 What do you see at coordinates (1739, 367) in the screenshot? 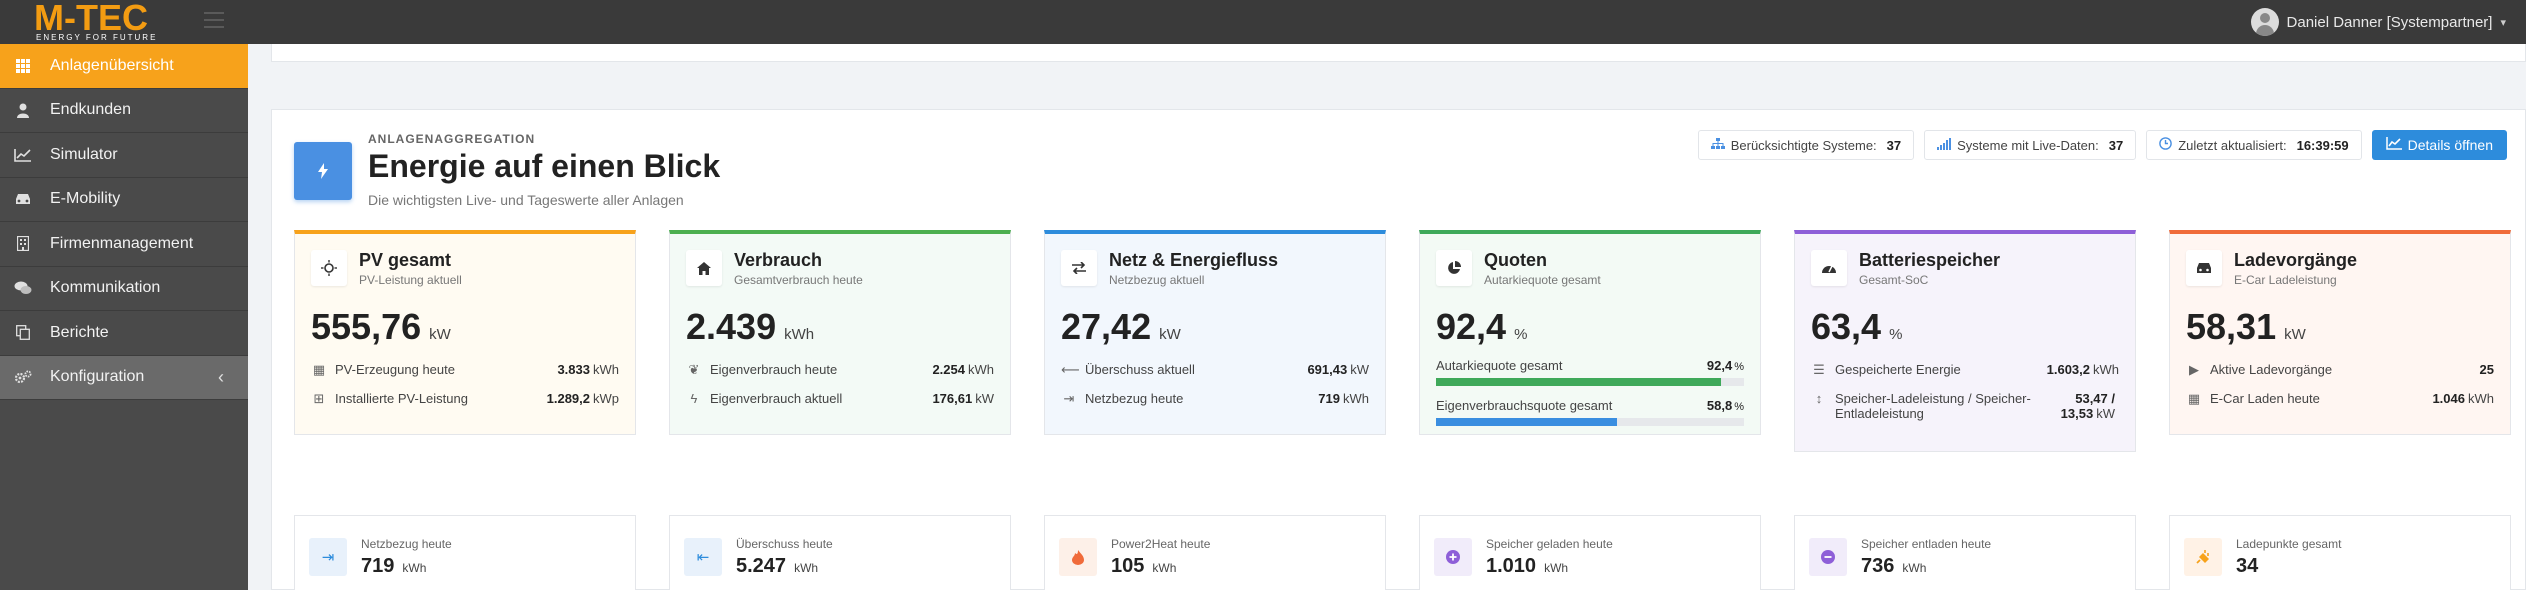
I see `quote-unit: %` at bounding box center [1739, 367].